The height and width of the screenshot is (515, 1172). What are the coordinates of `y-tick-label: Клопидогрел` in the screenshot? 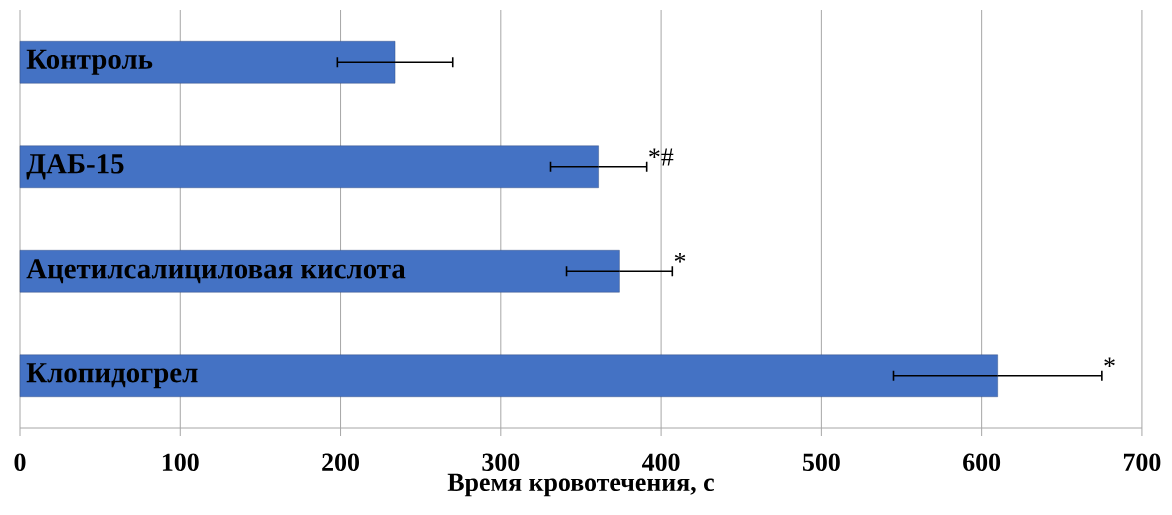 It's located at (112, 376).